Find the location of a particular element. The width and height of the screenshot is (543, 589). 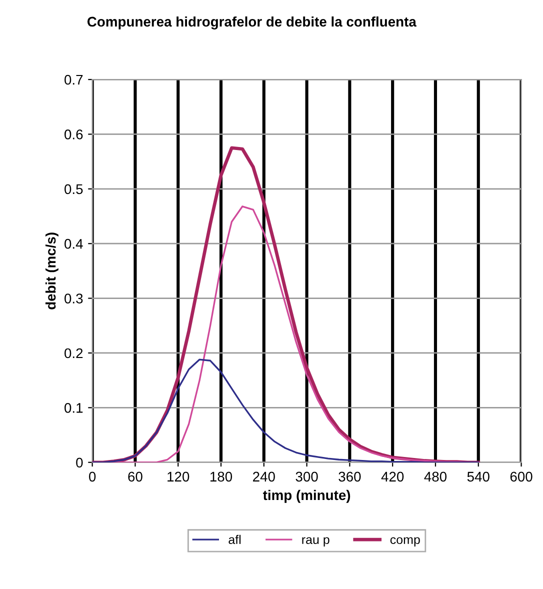

x-tick-label: 540 is located at coordinates (478, 477).